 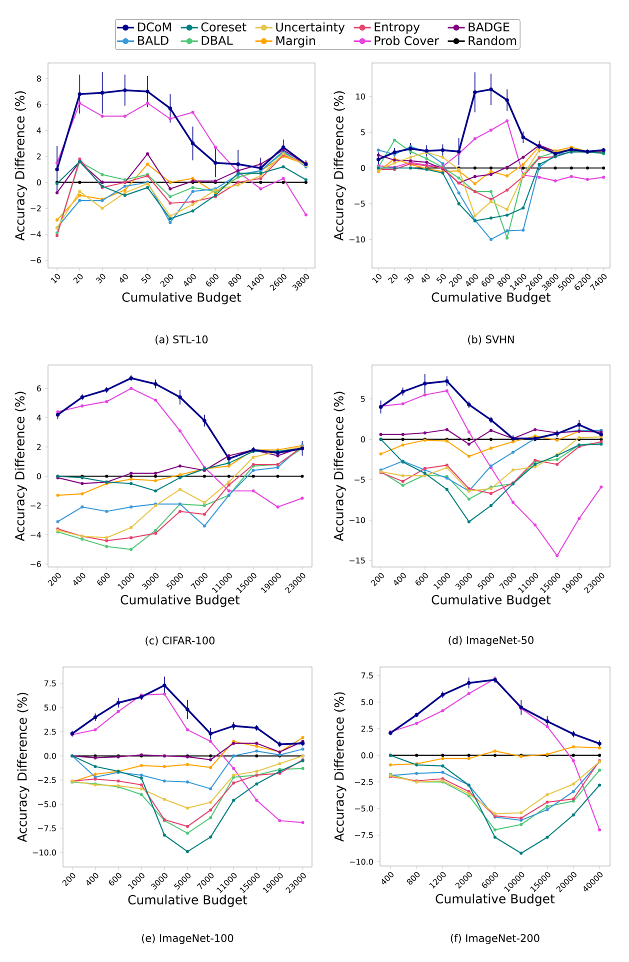 What do you see at coordinates (296, 42) in the screenshot?
I see `legend-label: Margin` at bounding box center [296, 42].